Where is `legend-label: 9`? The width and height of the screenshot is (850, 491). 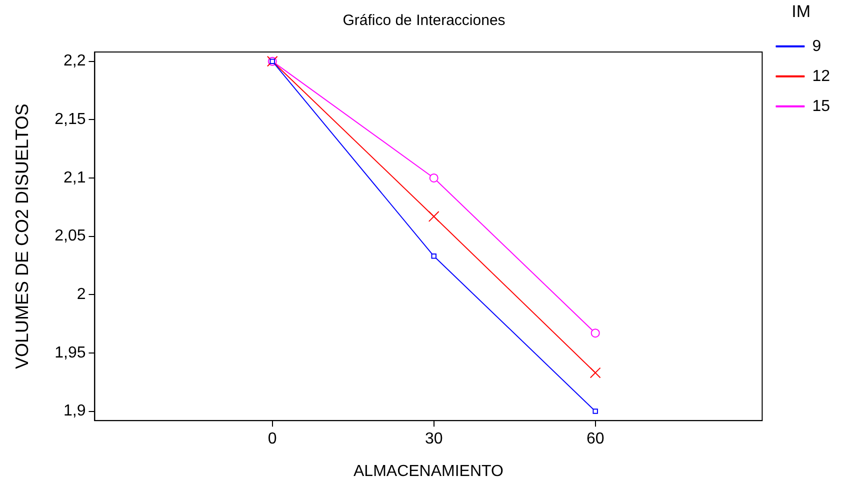 legend-label: 9 is located at coordinates (817, 46).